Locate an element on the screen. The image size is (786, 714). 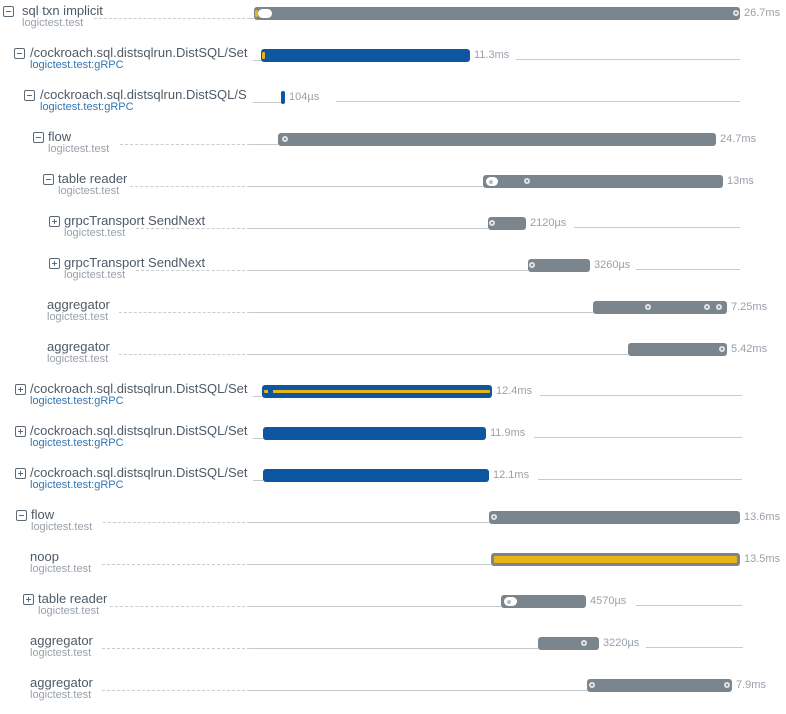
span-row: aggregator logictest.test 7.25ms is located at coordinates (393, 318).